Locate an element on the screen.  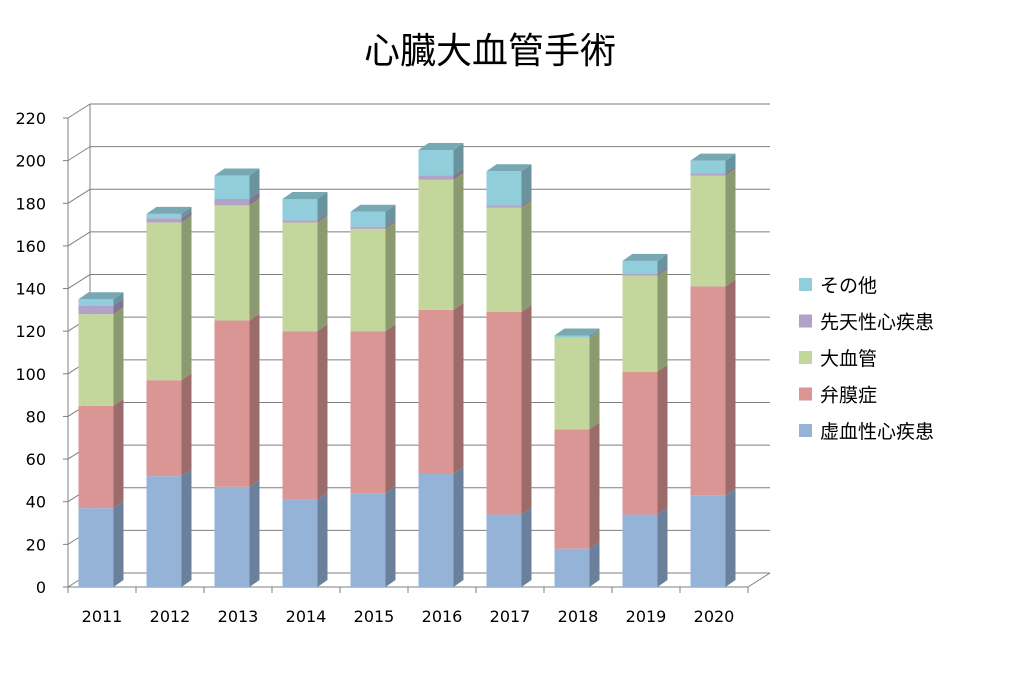
x-tick-label: 2011 is located at coordinates (102, 616).